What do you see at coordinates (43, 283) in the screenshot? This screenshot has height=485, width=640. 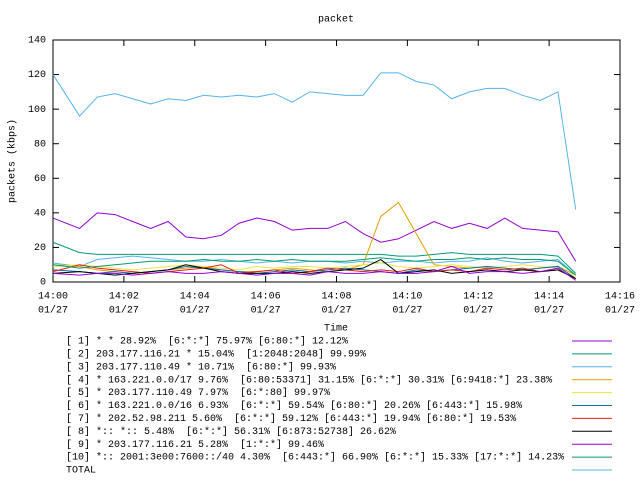 I see `y-tick-label: 0` at bounding box center [43, 283].